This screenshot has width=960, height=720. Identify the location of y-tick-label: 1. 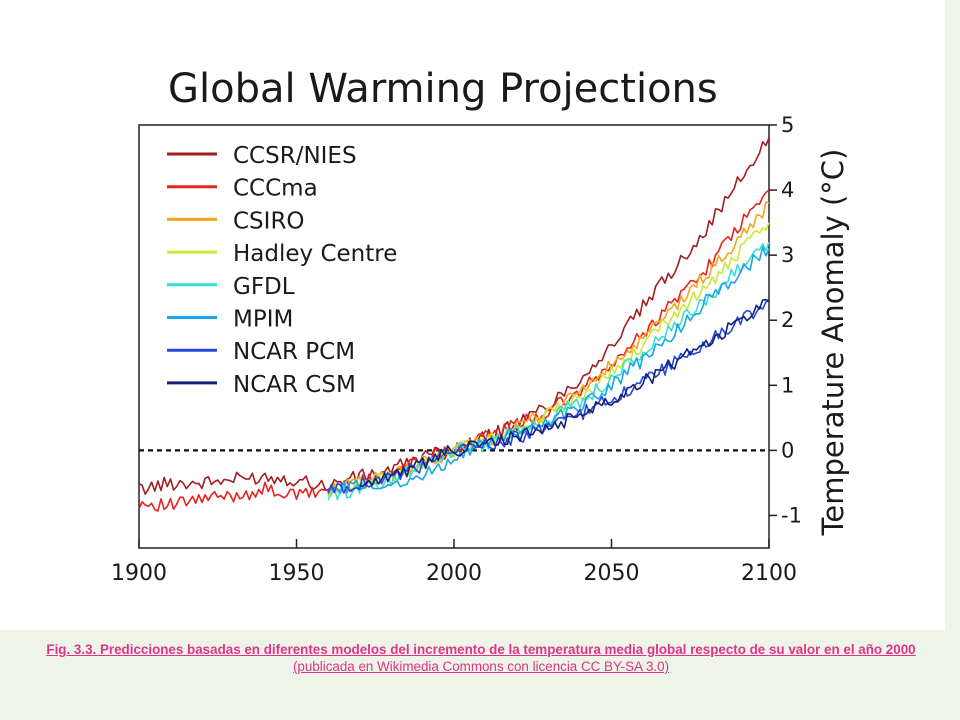
(787, 385).